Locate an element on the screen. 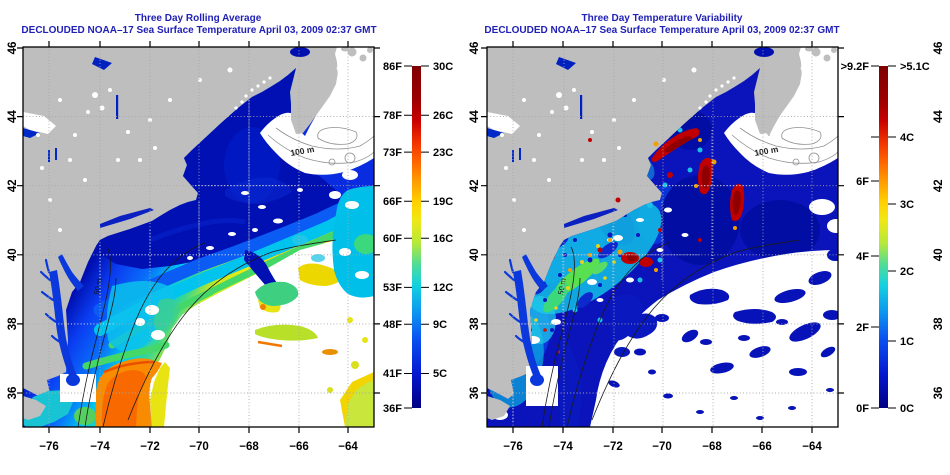  svg-text: 78F is located at coordinates (392, 116).